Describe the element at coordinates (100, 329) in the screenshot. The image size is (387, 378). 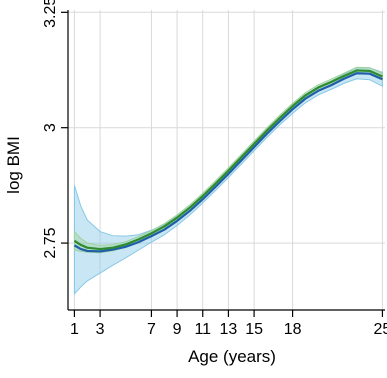
I see `x-tick-label: 3` at that location.